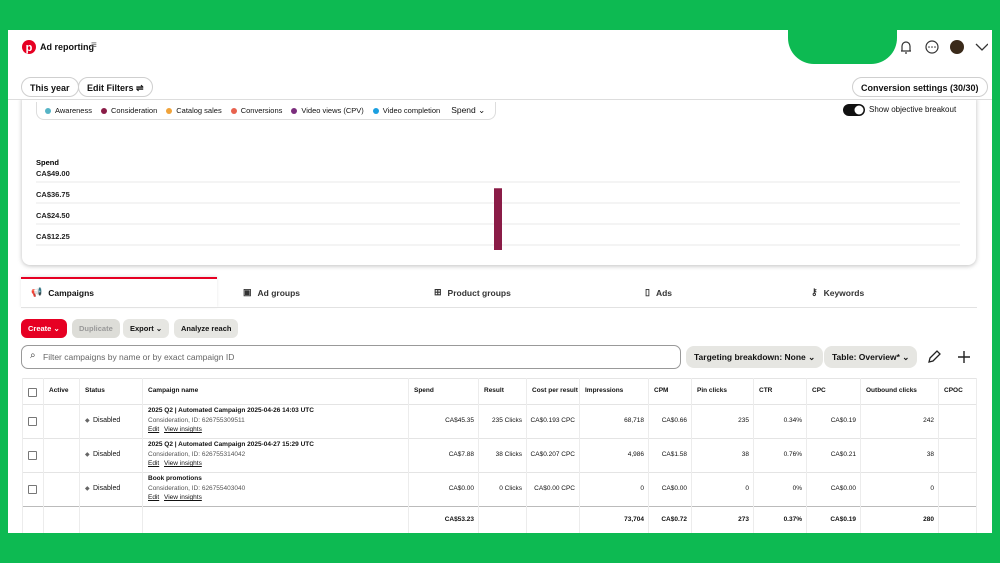 The width and height of the screenshot is (1000, 563). I want to click on column-header: Outbound clicks, so click(891, 390).